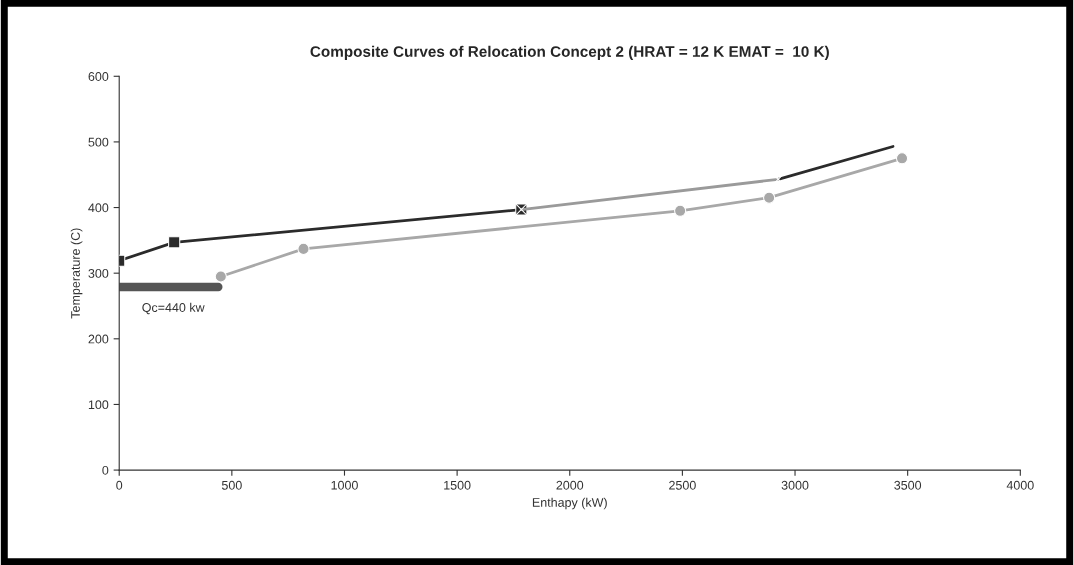 The height and width of the screenshot is (565, 1074). What do you see at coordinates (98, 273) in the screenshot?
I see `y-tick-label: 300` at bounding box center [98, 273].